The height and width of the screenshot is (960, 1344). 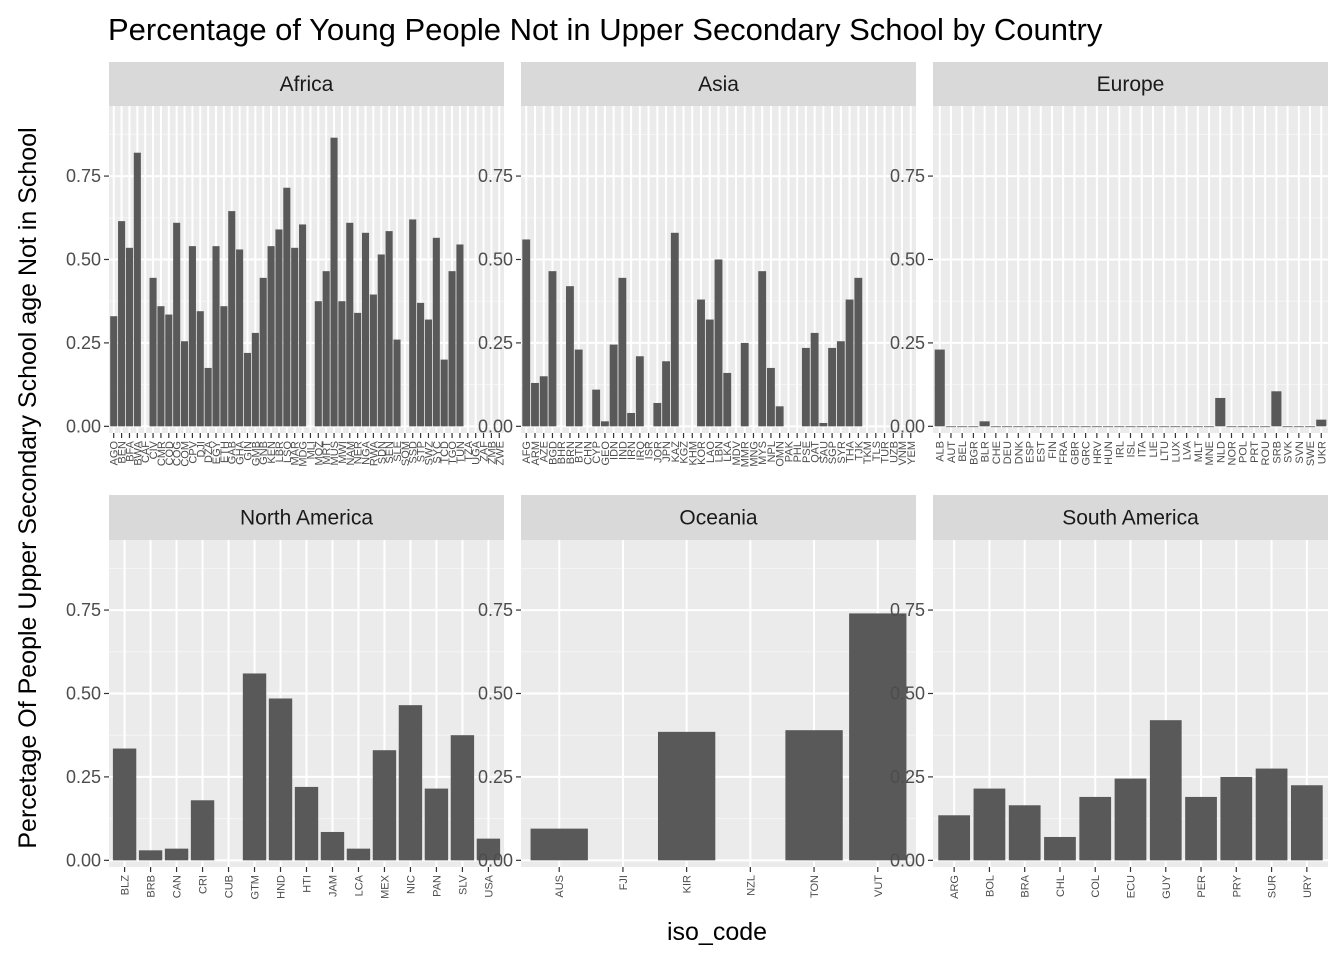 What do you see at coordinates (1130, 819) in the screenshot?
I see `bar-south-america-ecu` at bounding box center [1130, 819].